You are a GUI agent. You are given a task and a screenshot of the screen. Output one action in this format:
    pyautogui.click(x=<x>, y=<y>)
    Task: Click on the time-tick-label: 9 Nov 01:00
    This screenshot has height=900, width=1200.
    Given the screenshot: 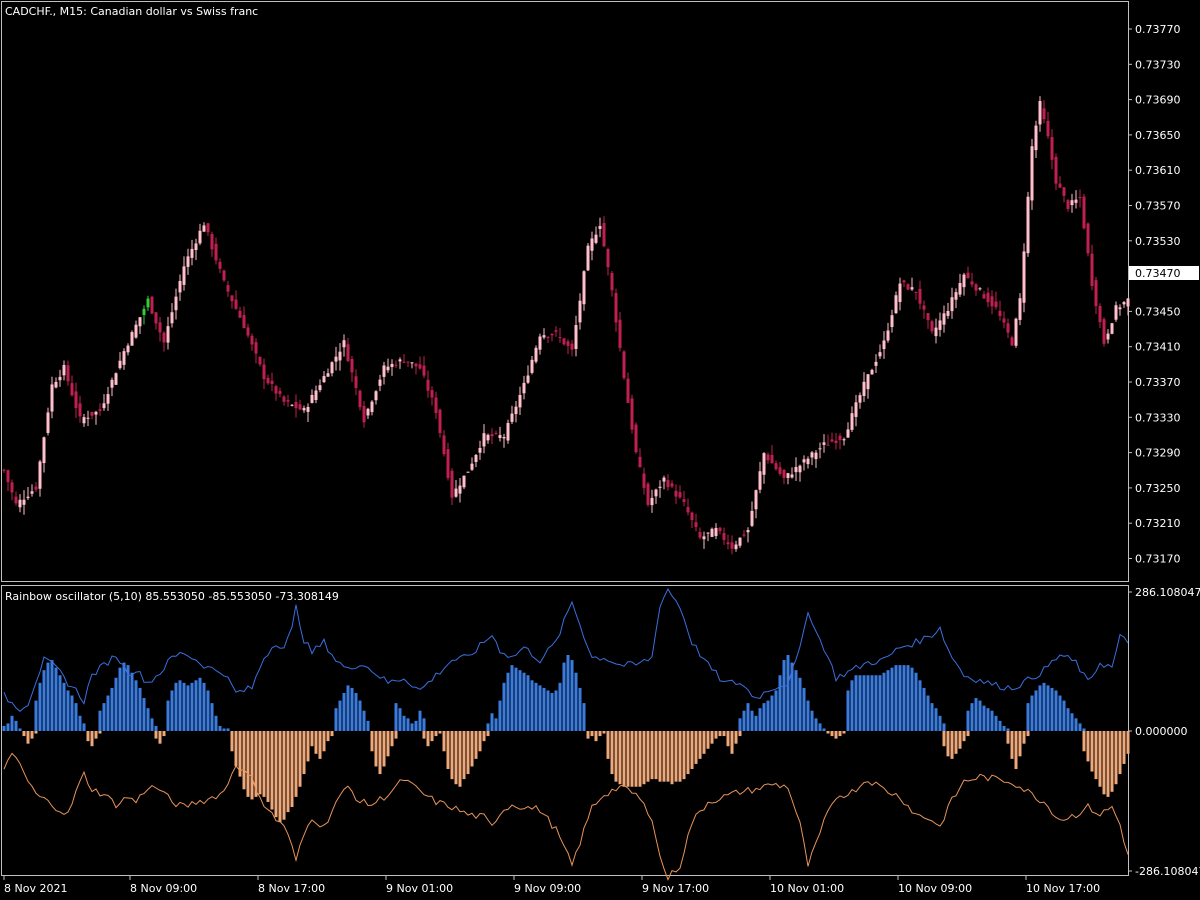 What is the action you would take?
    pyautogui.click(x=419, y=888)
    